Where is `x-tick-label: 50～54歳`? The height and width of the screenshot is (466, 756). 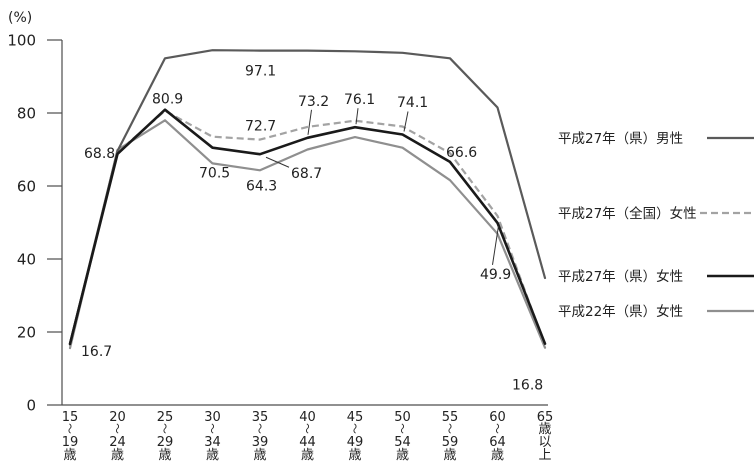 x-tick-label: 50～54歳 is located at coordinates (402, 436).